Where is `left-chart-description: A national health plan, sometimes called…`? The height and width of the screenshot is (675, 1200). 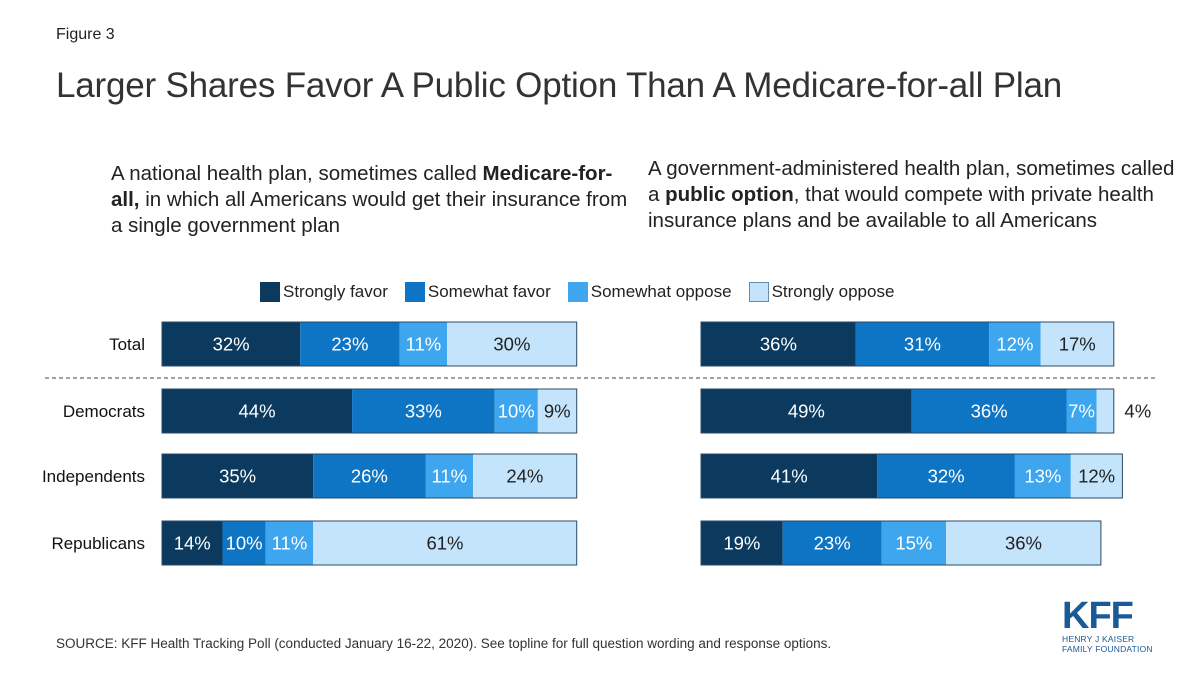
left-chart-description: A national health plan, sometimes called… is located at coordinates (371, 200).